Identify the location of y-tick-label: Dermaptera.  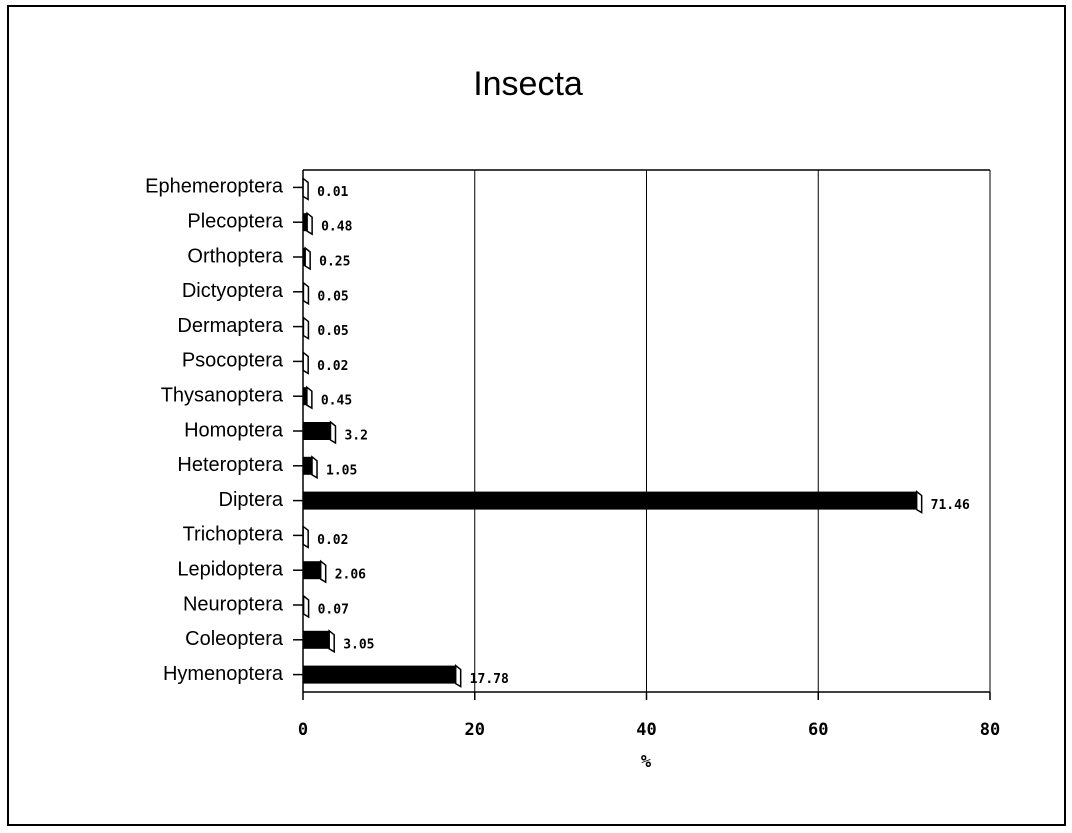
(230, 326).